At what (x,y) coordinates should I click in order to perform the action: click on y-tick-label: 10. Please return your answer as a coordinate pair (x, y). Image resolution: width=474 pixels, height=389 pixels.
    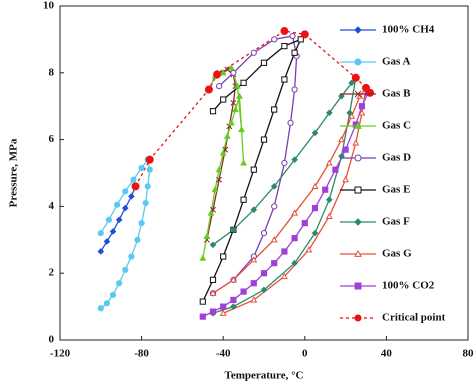
    Looking at the image, I should click on (49, 6).